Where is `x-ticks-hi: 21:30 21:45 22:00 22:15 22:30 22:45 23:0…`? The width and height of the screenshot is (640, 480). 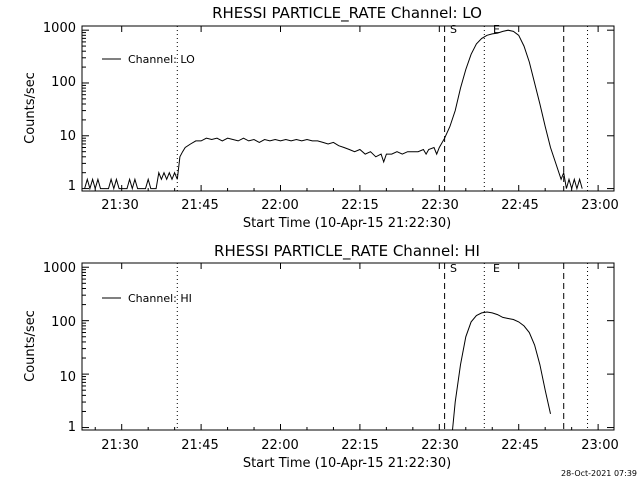 x-ticks-hi: 21:30 21:45 22:00 22:15 22:30 22:45 23:0… is located at coordinates (359, 445).